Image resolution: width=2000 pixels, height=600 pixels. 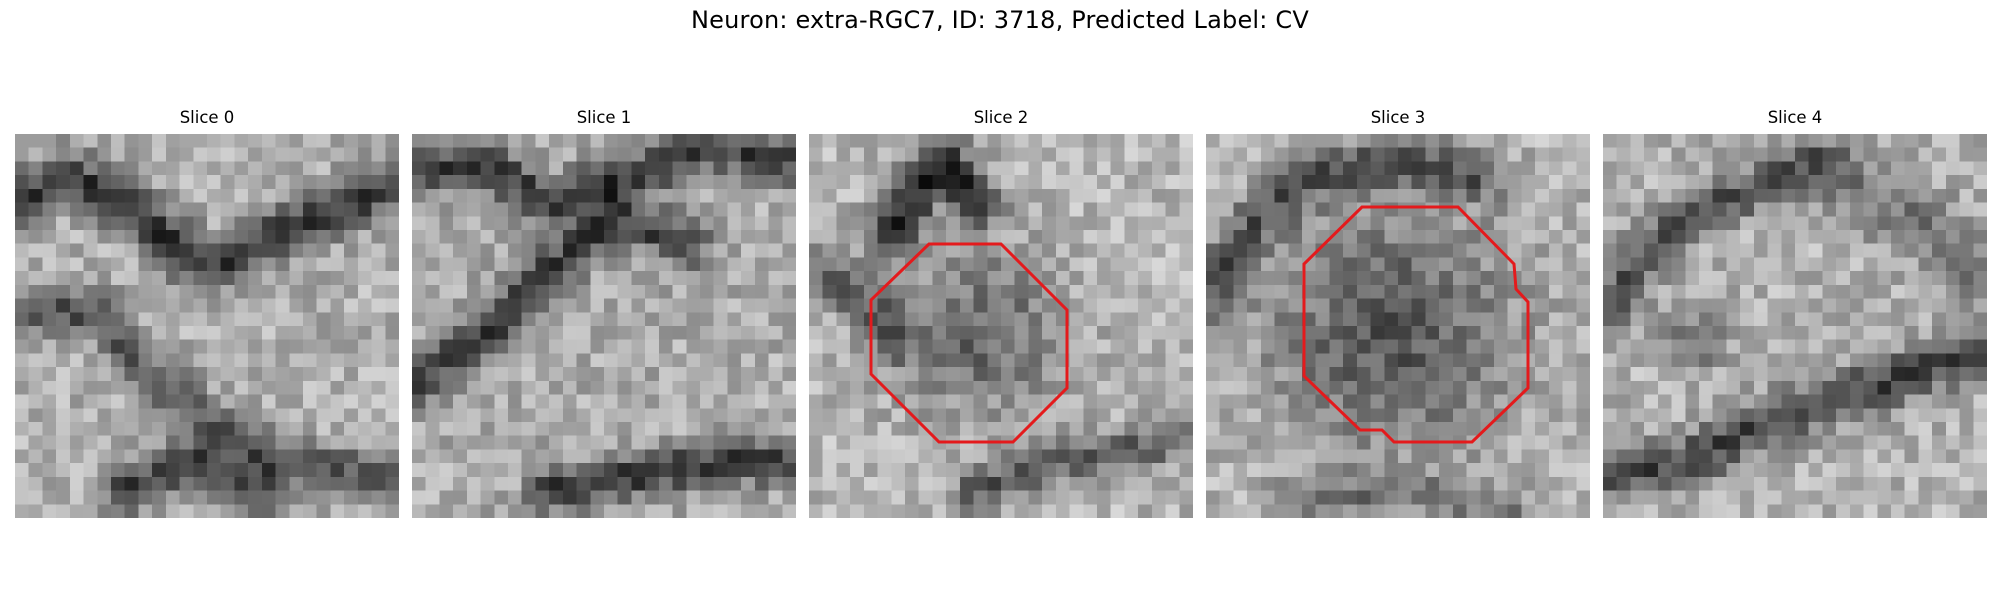 I want to click on slice-title: Slice 3, so click(x=1398, y=117).